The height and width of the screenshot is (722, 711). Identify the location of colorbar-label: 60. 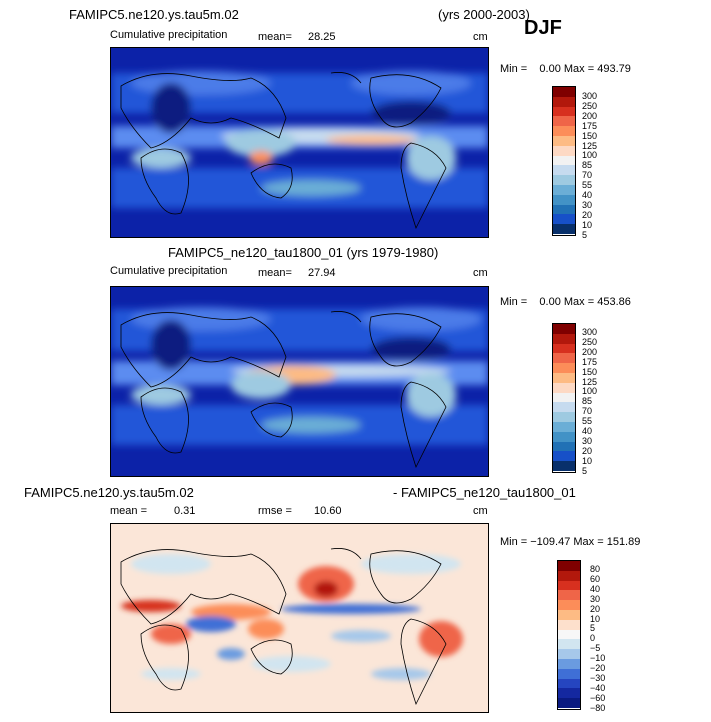
(595, 578).